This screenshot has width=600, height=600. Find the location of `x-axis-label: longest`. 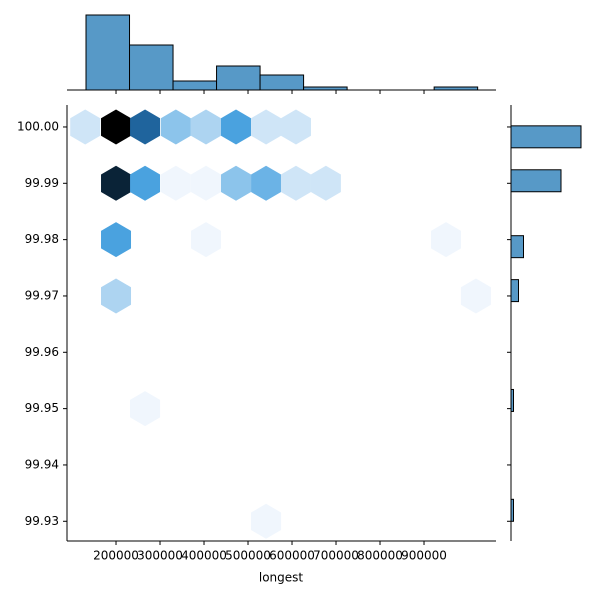

x-axis-label: longest is located at coordinates (281, 578).